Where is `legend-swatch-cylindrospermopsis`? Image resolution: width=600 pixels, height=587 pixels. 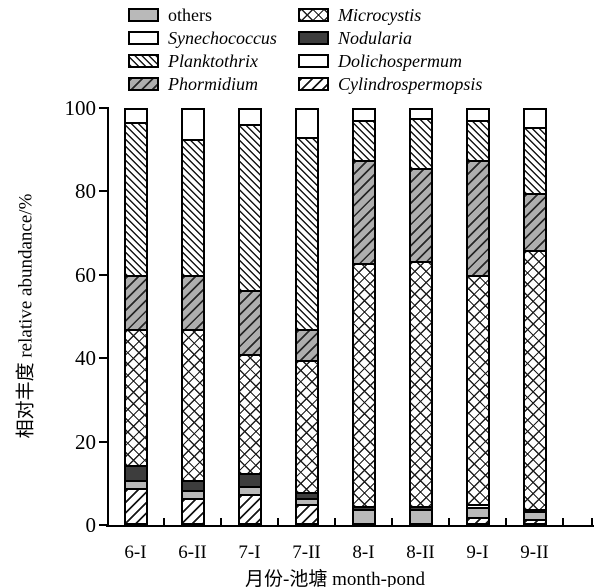
legend-swatch-cylindrospermopsis is located at coordinates (313, 83).